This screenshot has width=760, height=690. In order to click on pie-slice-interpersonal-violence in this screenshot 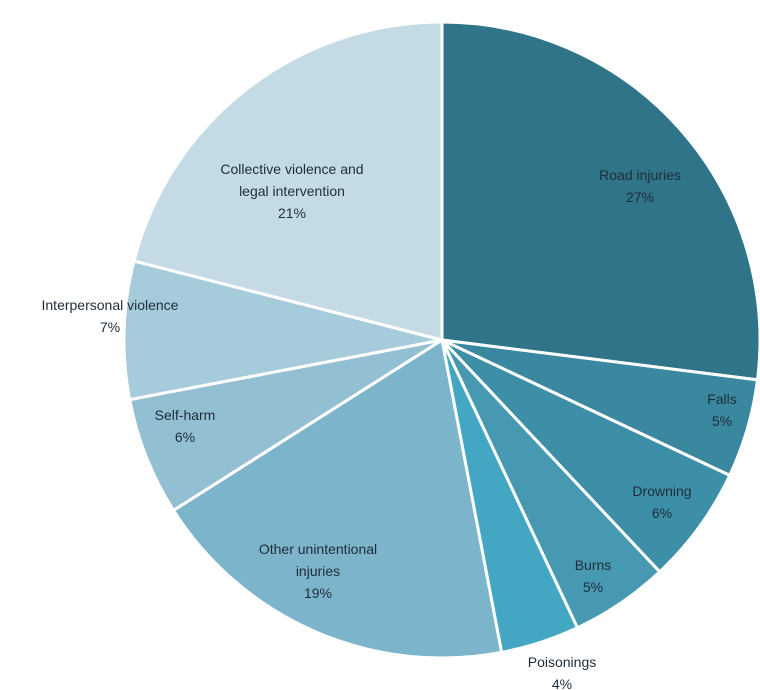, I will do `click(282, 330)`.